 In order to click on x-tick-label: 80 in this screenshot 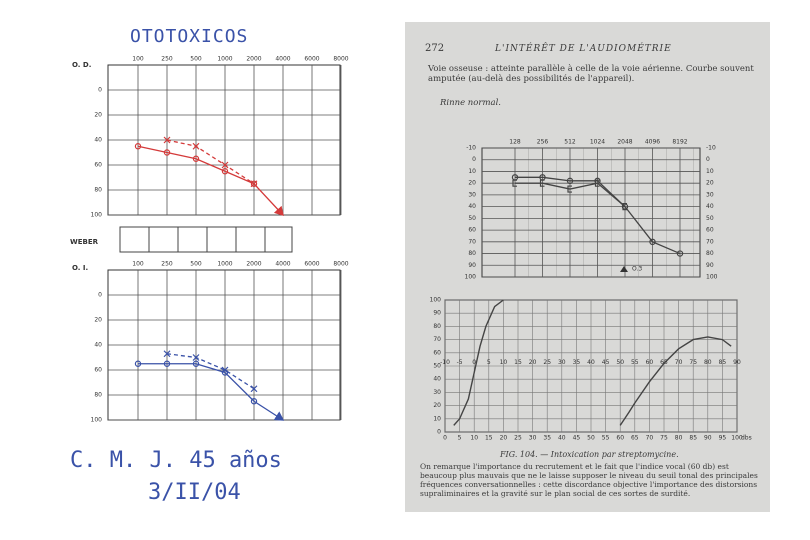, I will do `click(679, 438)`.